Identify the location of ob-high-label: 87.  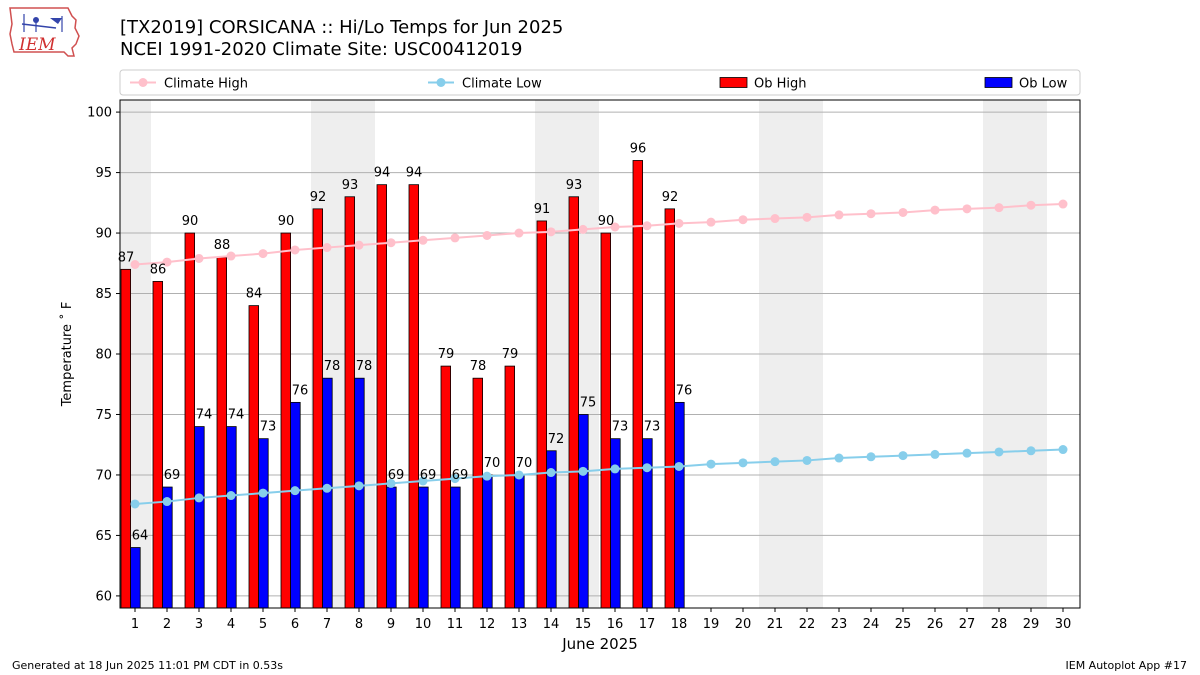
(126, 257).